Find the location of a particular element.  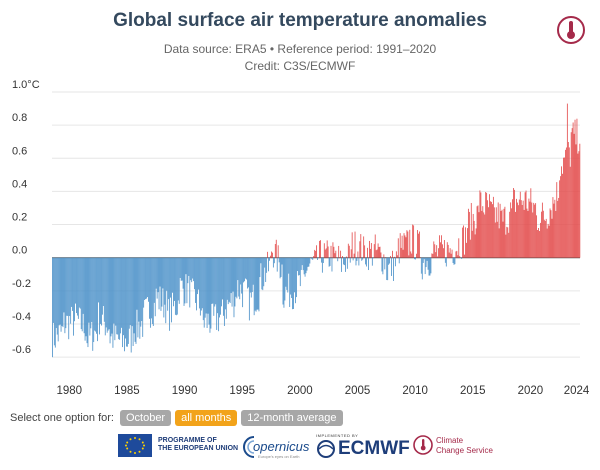

option-12-month-average: 12-month average is located at coordinates (292, 418).